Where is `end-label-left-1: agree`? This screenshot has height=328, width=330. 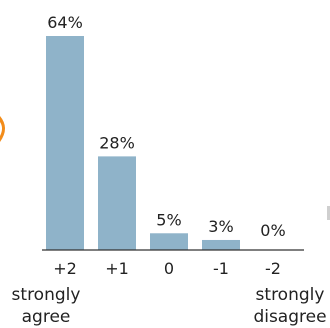 end-label-left-1: agree is located at coordinates (46, 317).